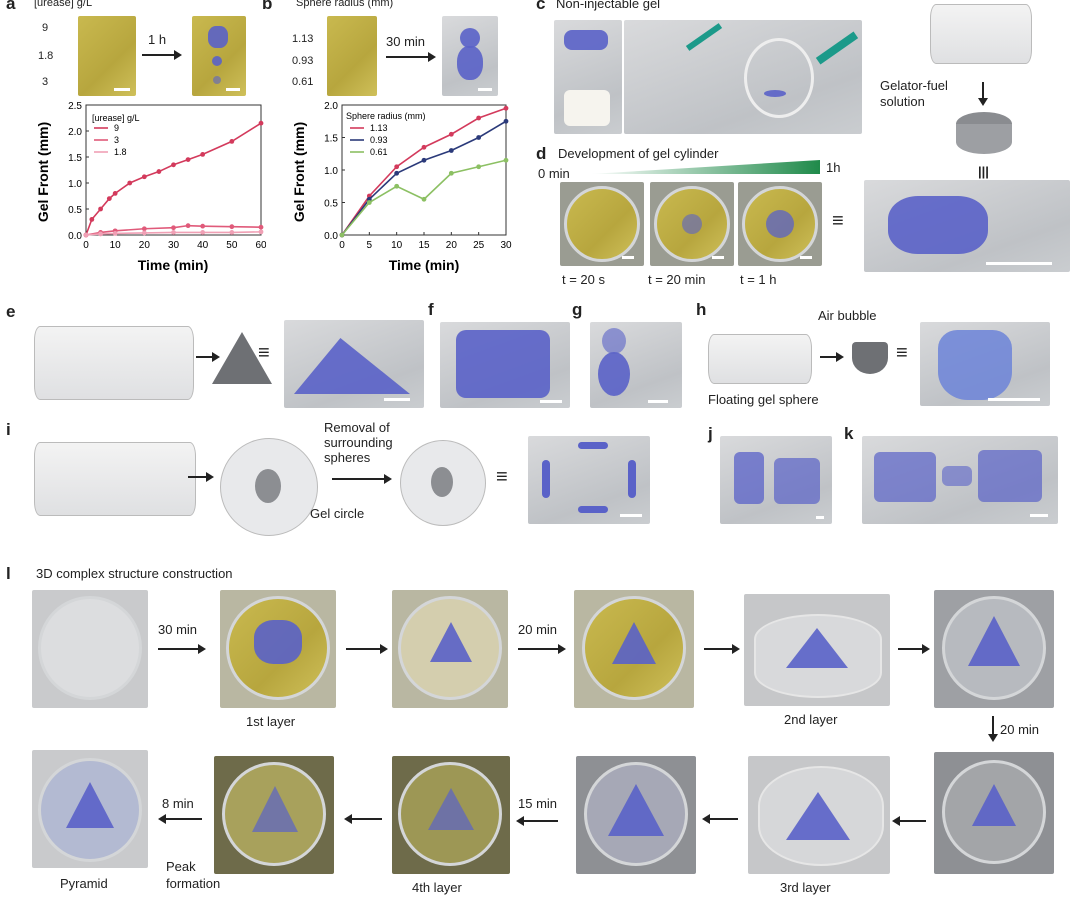  What do you see at coordinates (760, 359) in the screenshot?
I see `panel-h-beaker` at bounding box center [760, 359].